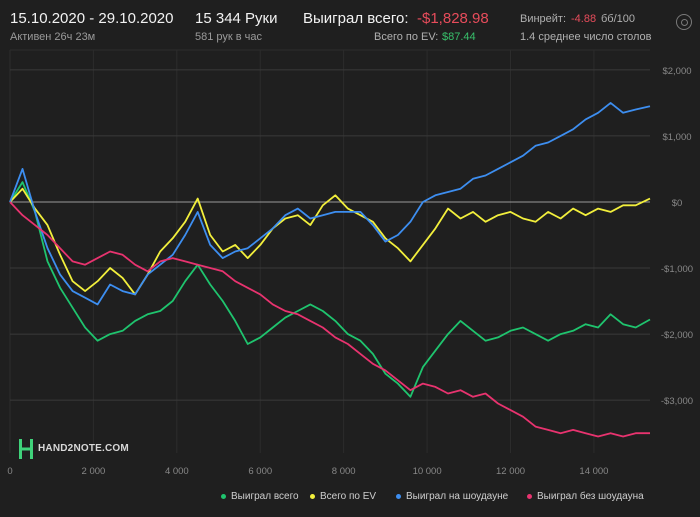  What do you see at coordinates (677, 335) in the screenshot?
I see `y-tick-label: -$2,000` at bounding box center [677, 335].